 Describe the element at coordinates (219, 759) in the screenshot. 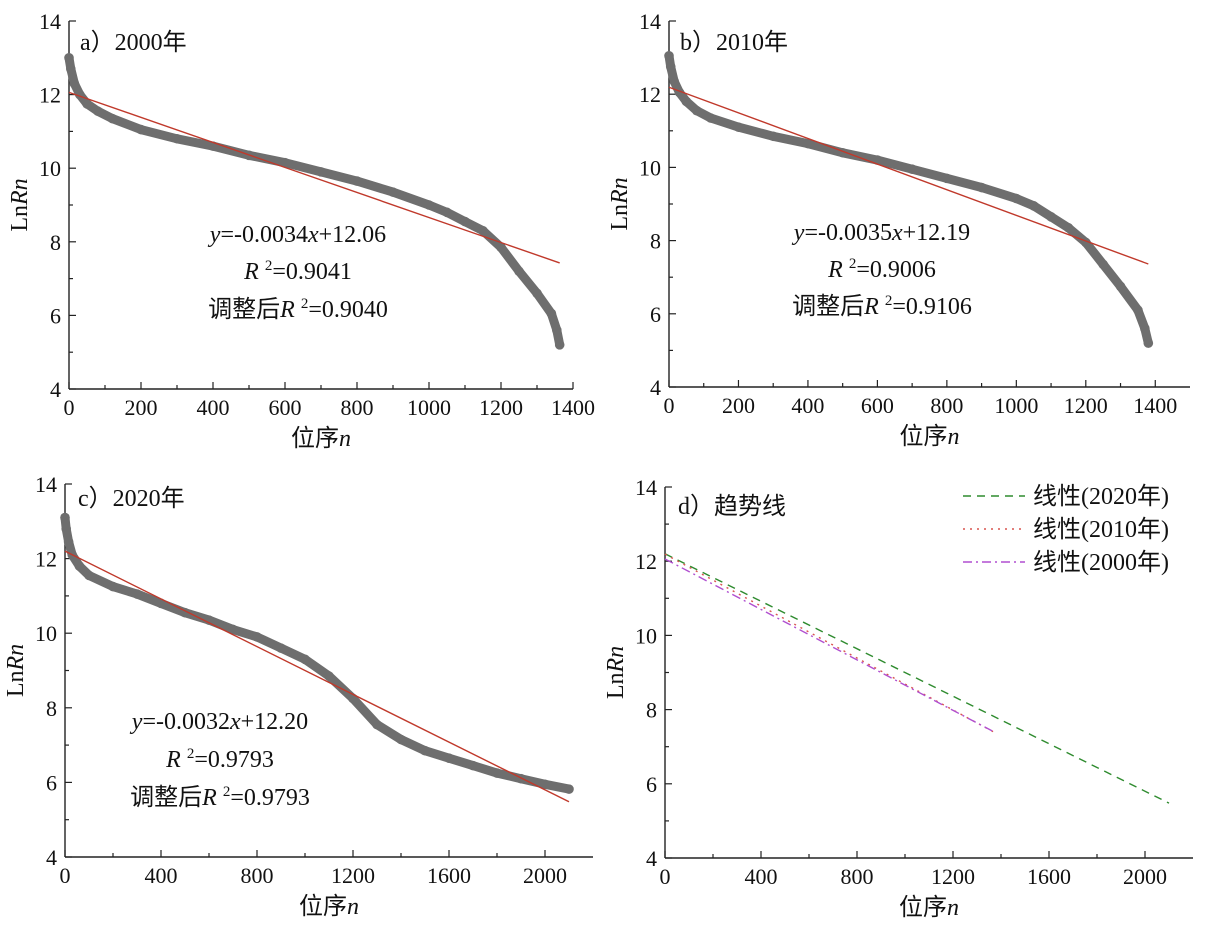

I see `r-squared: R 2=0.9793` at that location.